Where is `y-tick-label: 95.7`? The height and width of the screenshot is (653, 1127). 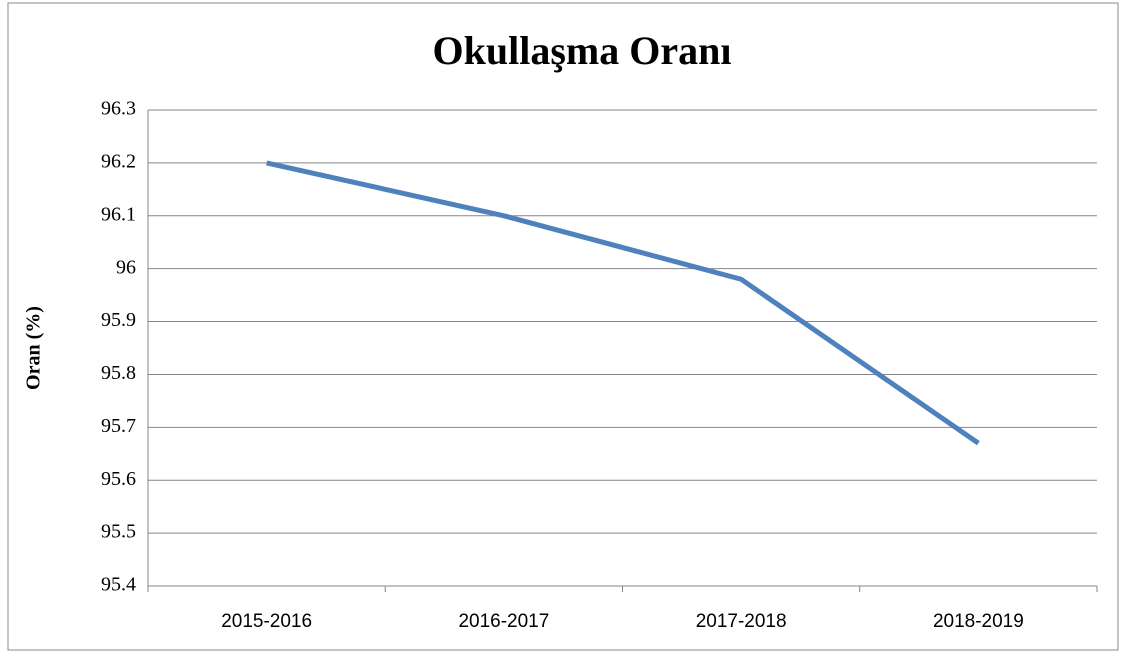
y-tick-label: 95.7 is located at coordinates (118, 426).